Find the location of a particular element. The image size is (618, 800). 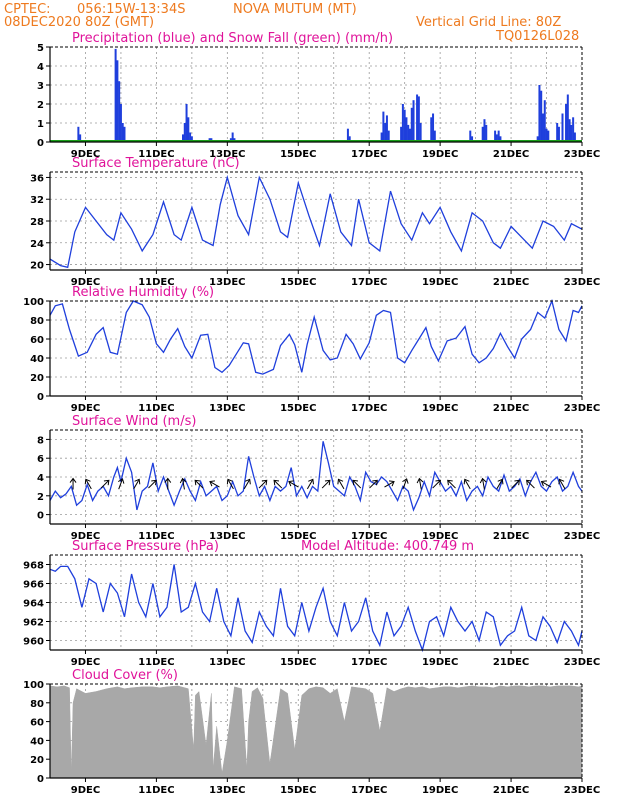

y-tick-label: 0 is located at coordinates (40, 779).